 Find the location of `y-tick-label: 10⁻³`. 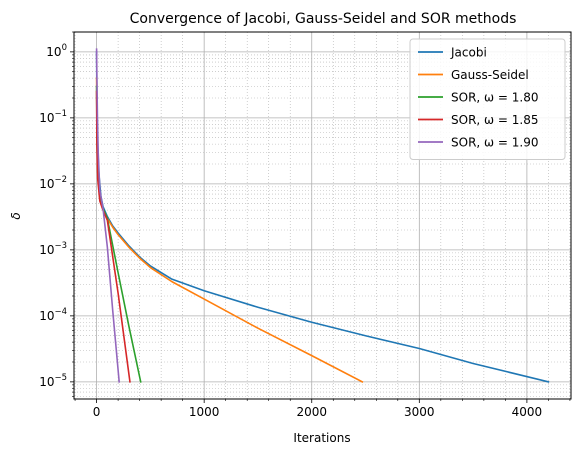

y-tick-label: 10⁻³ is located at coordinates (53, 249).